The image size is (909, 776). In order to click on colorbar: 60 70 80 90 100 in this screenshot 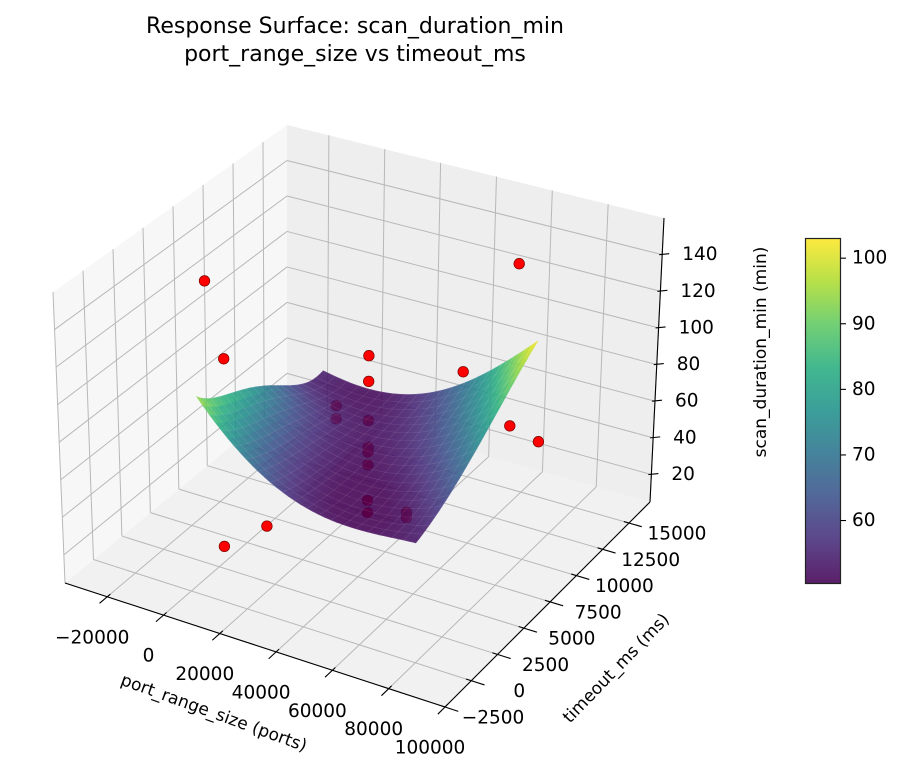, I will do `click(845, 411)`.